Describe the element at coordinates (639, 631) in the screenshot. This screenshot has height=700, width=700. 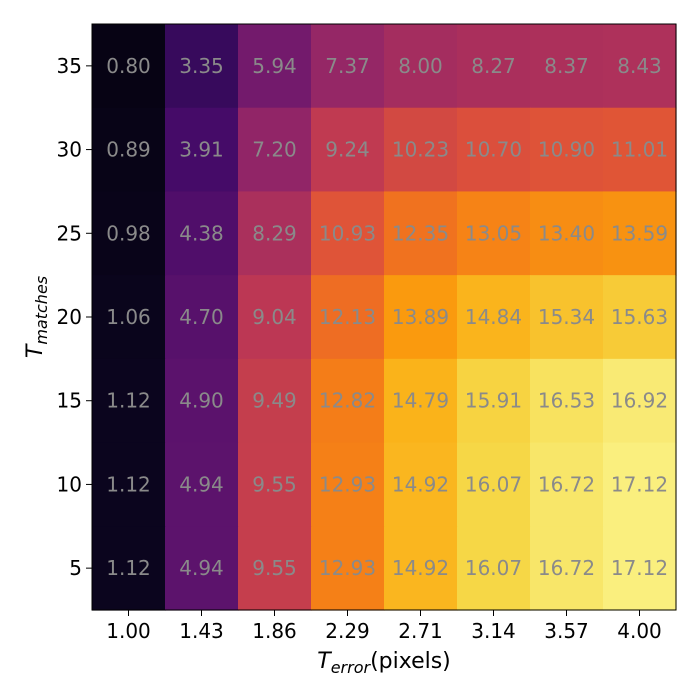
I see `x-tick-label: 4.00` at that location.